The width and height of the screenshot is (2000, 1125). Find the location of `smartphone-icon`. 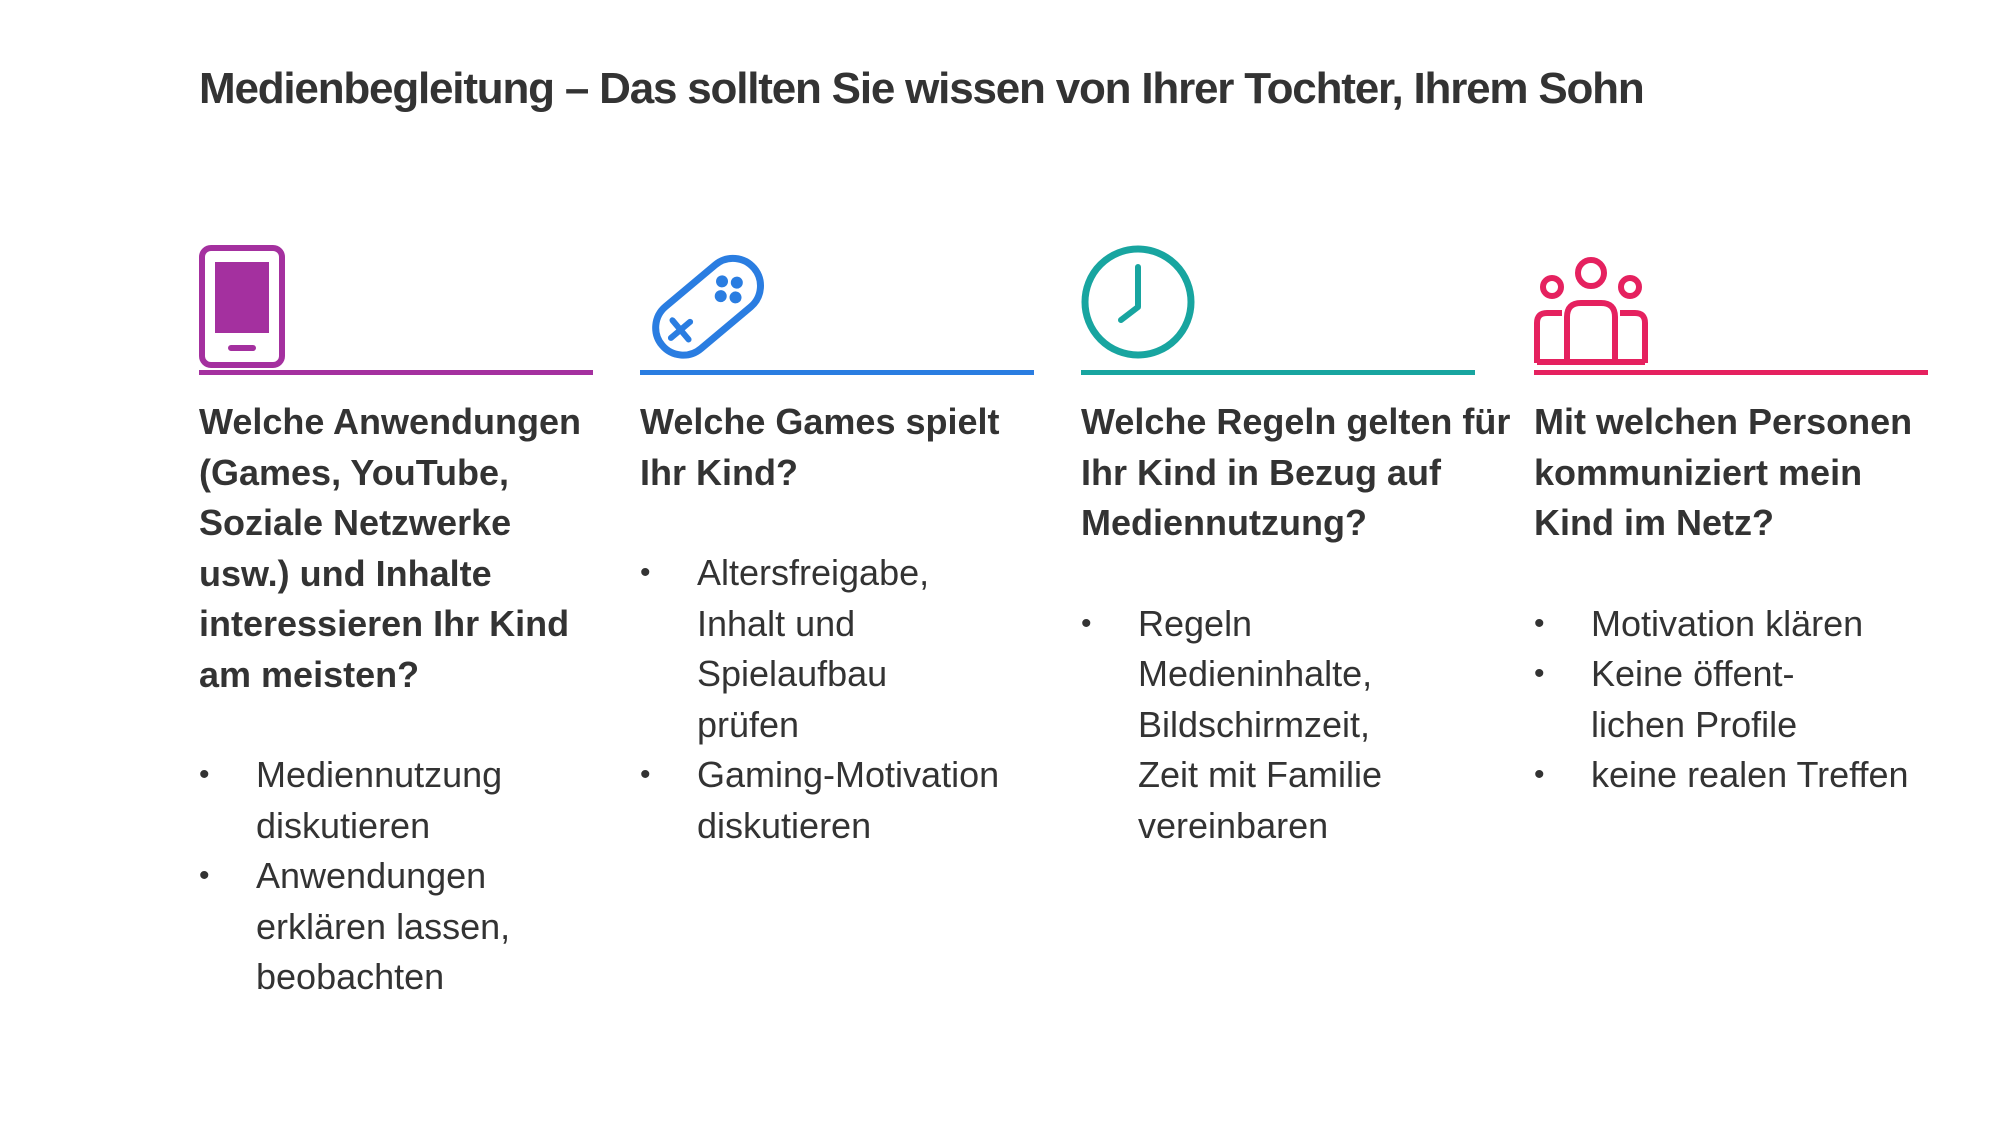

smartphone-icon is located at coordinates (242, 306).